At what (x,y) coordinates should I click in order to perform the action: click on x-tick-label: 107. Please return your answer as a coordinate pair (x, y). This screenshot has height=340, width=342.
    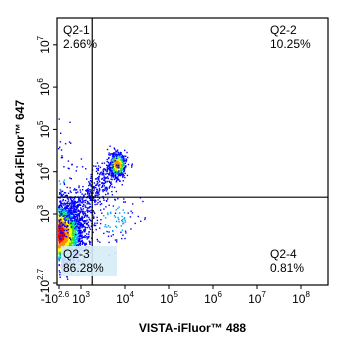
    Looking at the image, I should click on (257, 298).